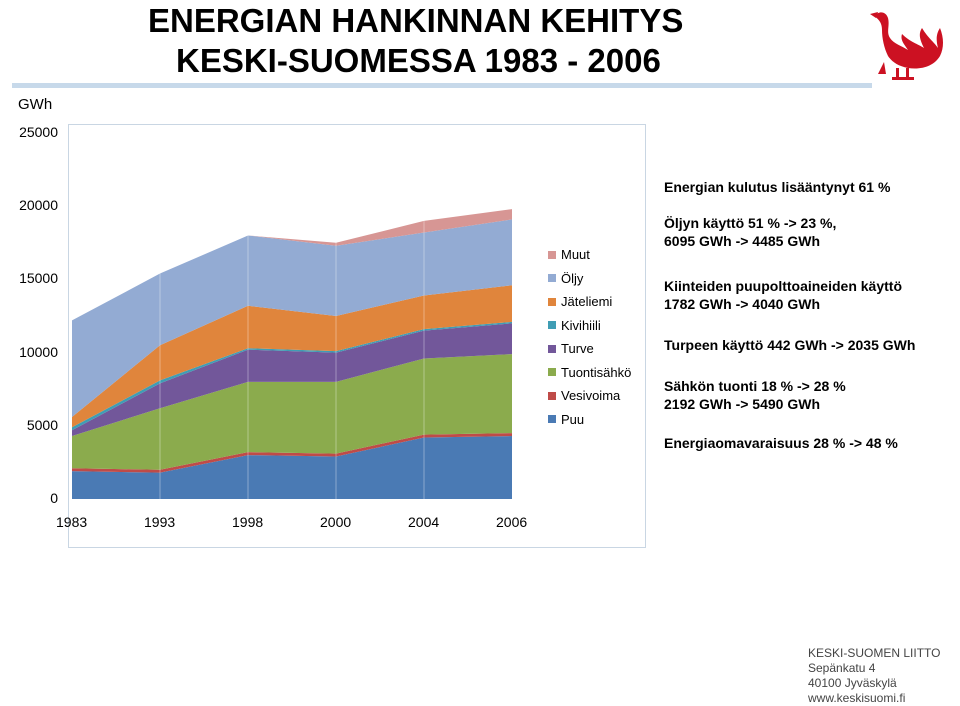 The image size is (960, 706). I want to click on y-tick-label: 5000, so click(42, 424).